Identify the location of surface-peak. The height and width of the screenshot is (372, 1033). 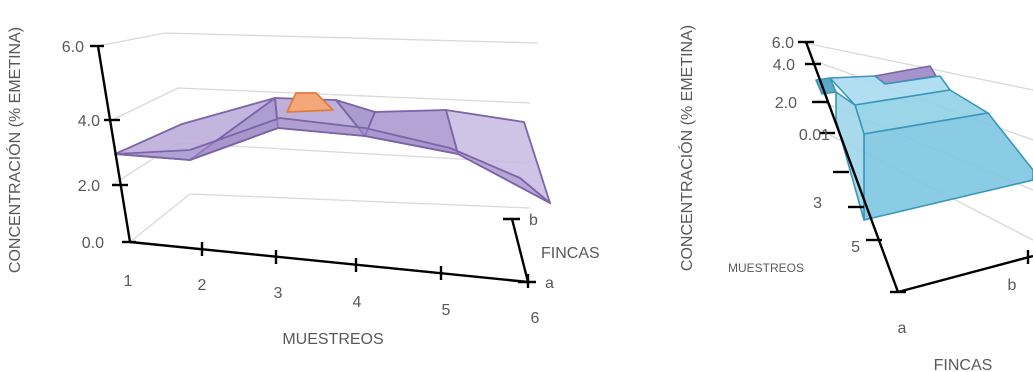
(310, 102).